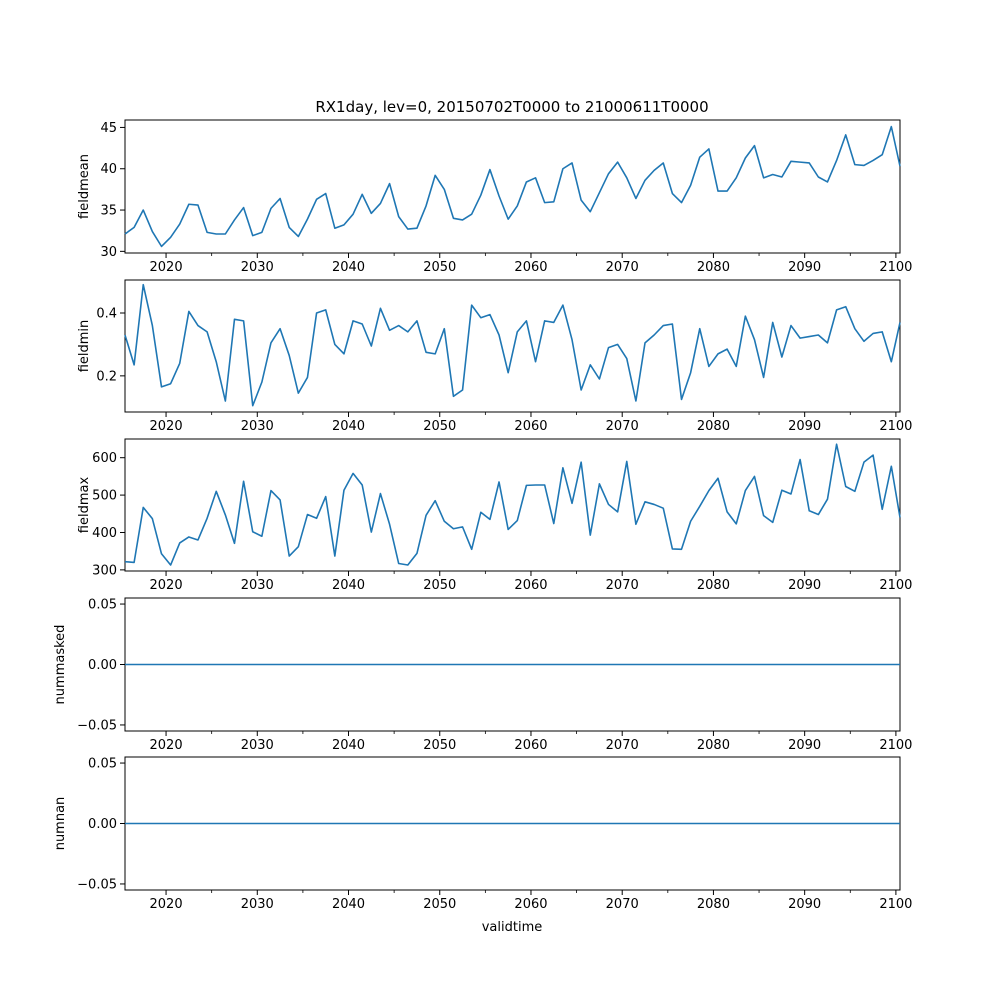 Image resolution: width=1000 pixels, height=1005 pixels. I want to click on panel-fieldmax-ytick-label: 500, so click(104, 496).